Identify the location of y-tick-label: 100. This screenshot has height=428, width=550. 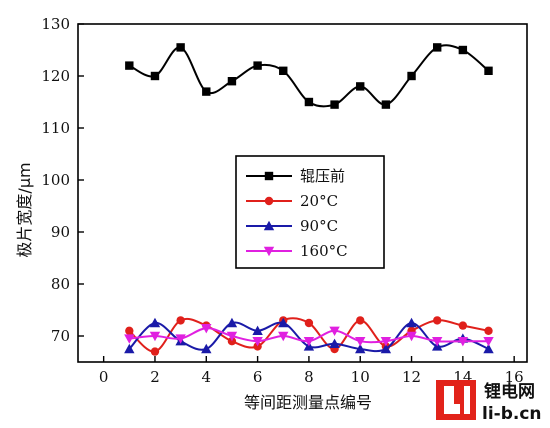
(55, 180).